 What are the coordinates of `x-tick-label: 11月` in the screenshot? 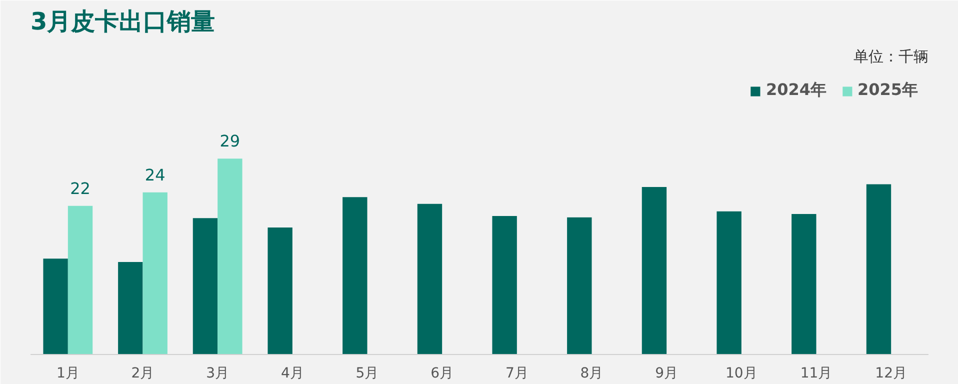 It's located at (816, 374).